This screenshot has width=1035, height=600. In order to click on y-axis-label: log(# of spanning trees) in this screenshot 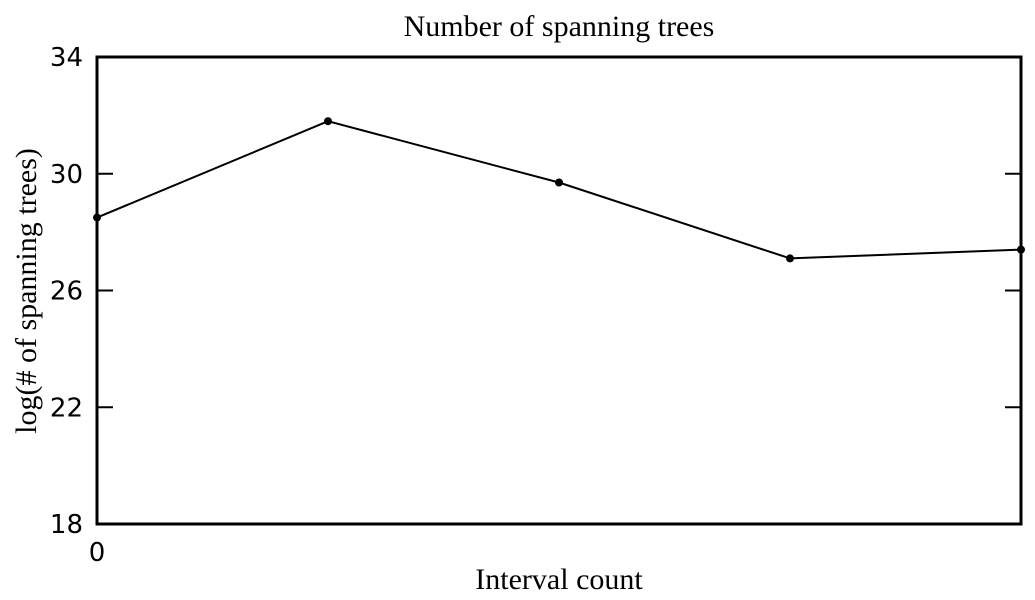, I will do `click(26, 291)`.